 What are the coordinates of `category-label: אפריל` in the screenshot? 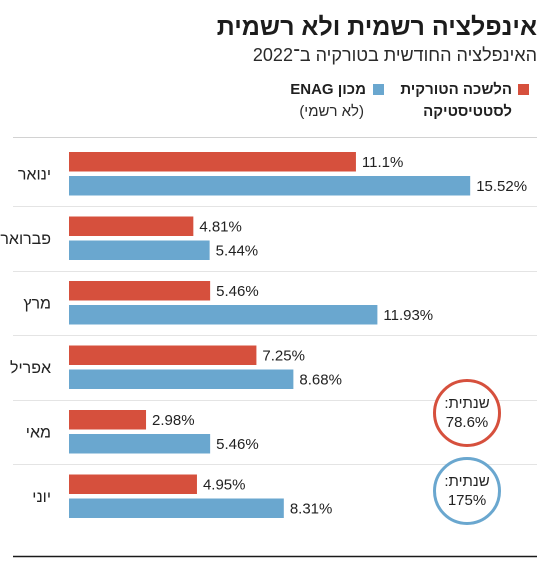 It's located at (30, 368).